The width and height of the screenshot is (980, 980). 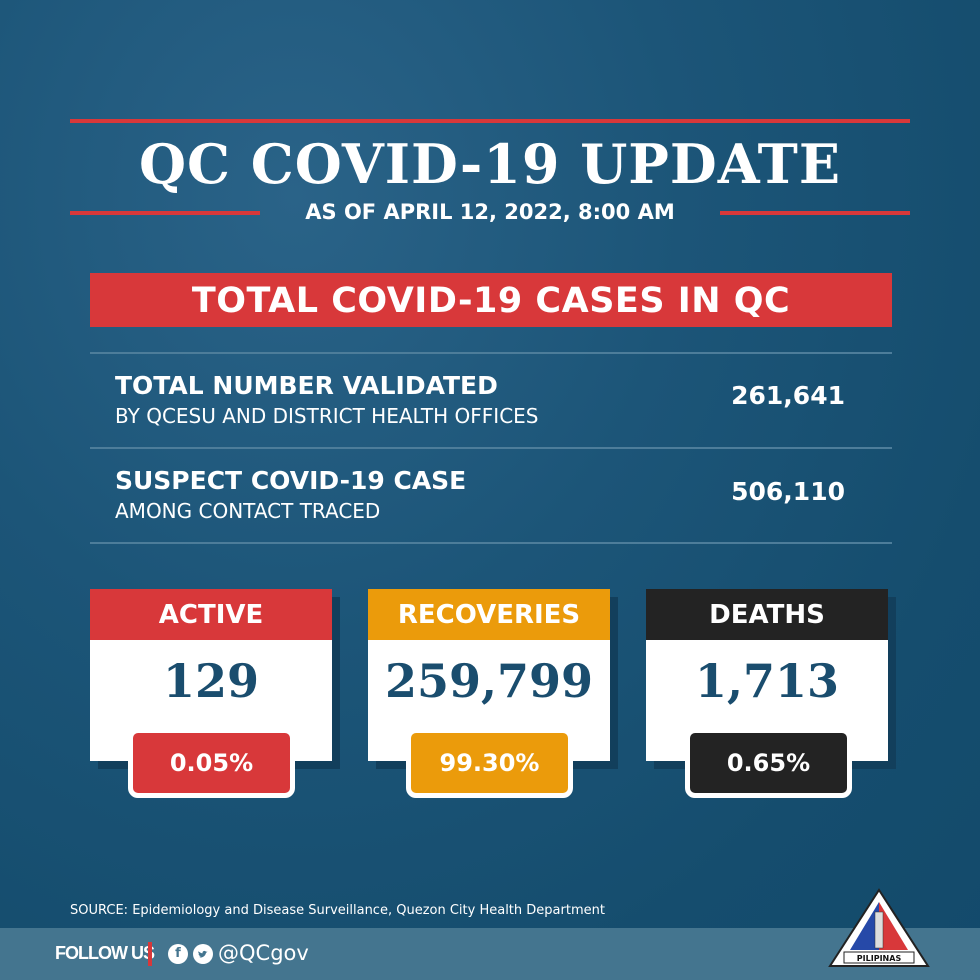 What do you see at coordinates (491, 300) in the screenshot?
I see `section-banner: TOTAL COVID-19 CASES IN QC` at bounding box center [491, 300].